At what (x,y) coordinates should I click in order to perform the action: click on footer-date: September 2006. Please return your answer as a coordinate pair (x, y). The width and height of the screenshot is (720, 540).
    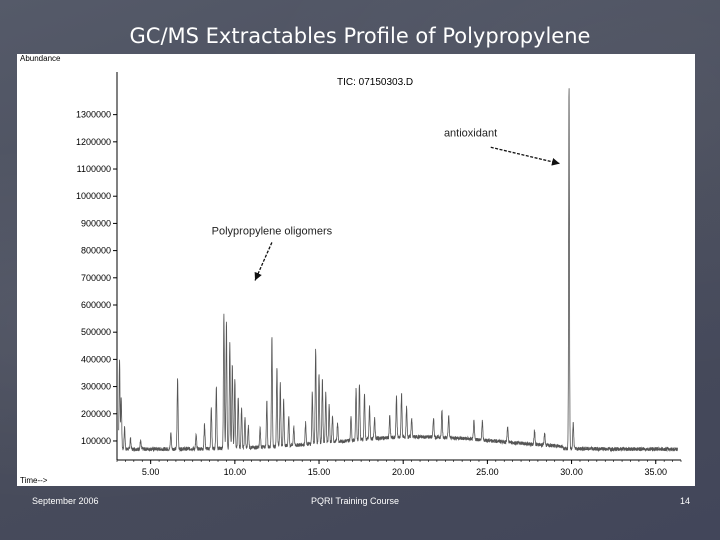
    Looking at the image, I should click on (65, 501).